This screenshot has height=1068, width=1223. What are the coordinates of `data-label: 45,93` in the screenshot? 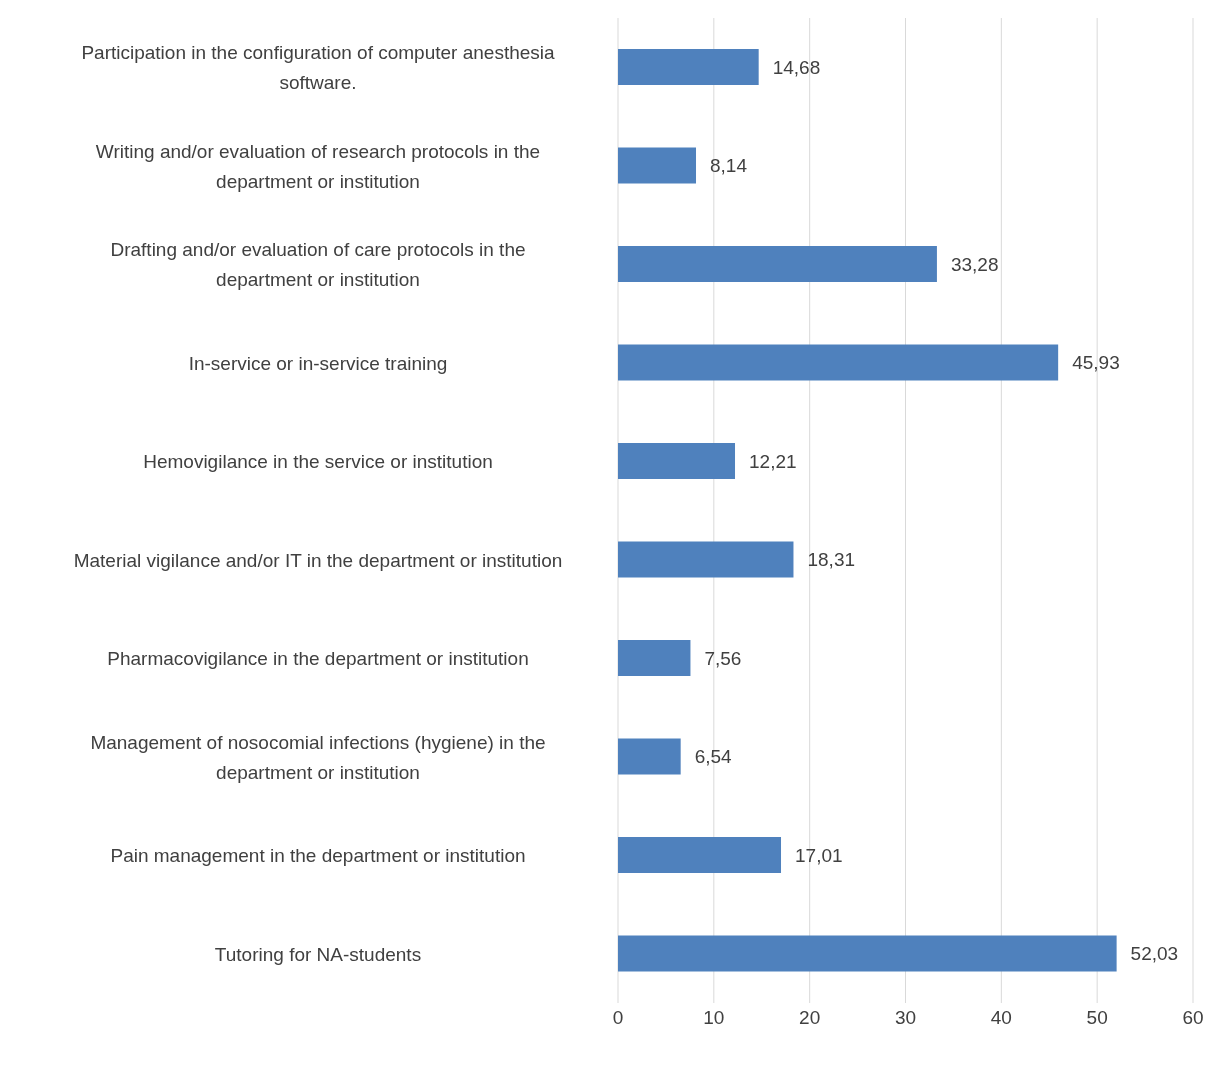 It's located at (1096, 363).